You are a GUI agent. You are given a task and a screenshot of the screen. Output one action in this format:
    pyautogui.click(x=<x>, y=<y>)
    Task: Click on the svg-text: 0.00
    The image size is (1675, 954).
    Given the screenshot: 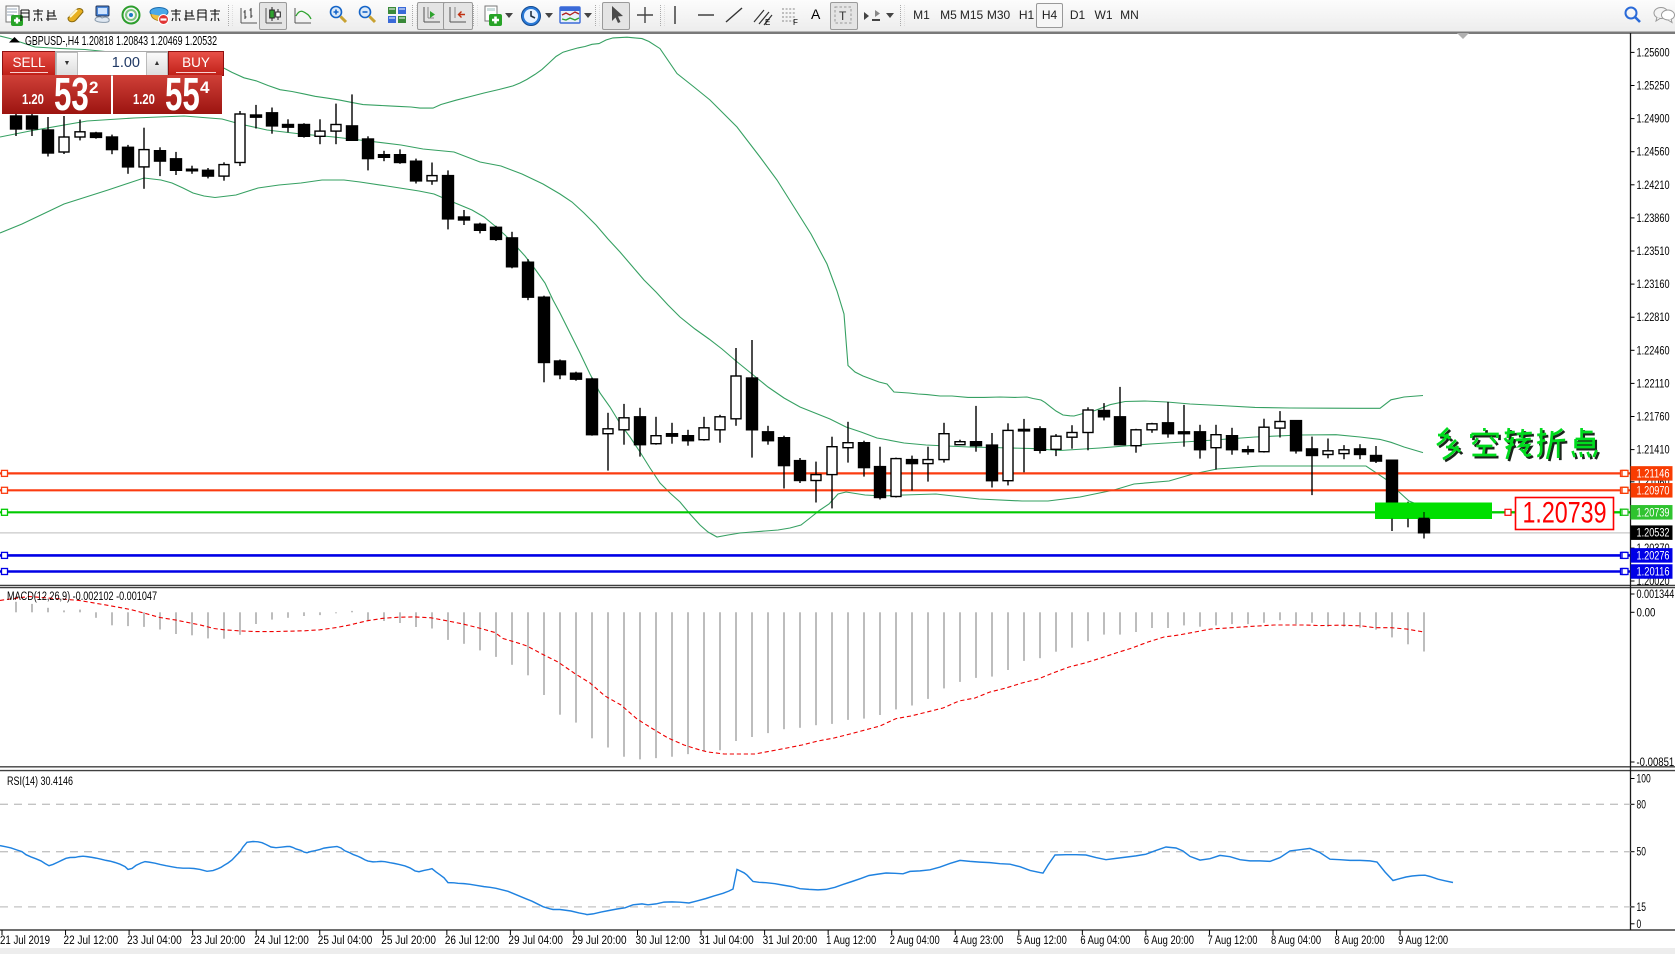 What is the action you would take?
    pyautogui.click(x=1646, y=613)
    